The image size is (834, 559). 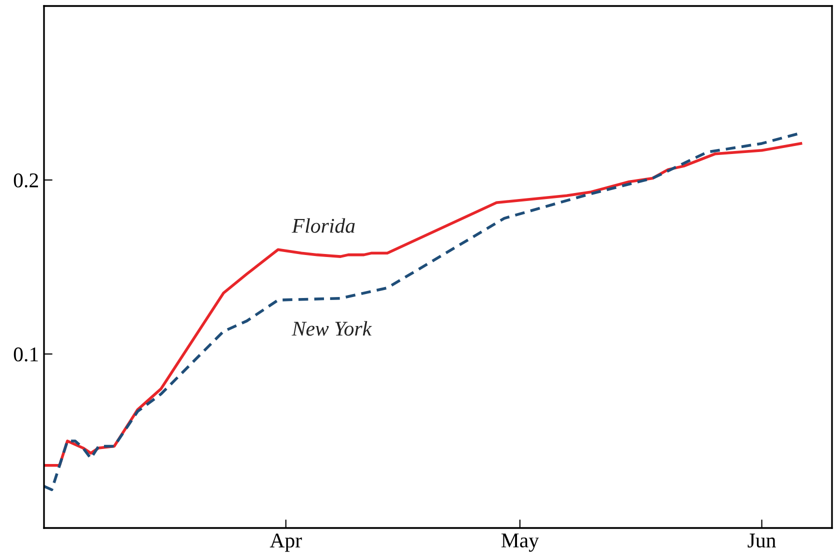 I want to click on x-tick-label: Apr, so click(x=286, y=543).